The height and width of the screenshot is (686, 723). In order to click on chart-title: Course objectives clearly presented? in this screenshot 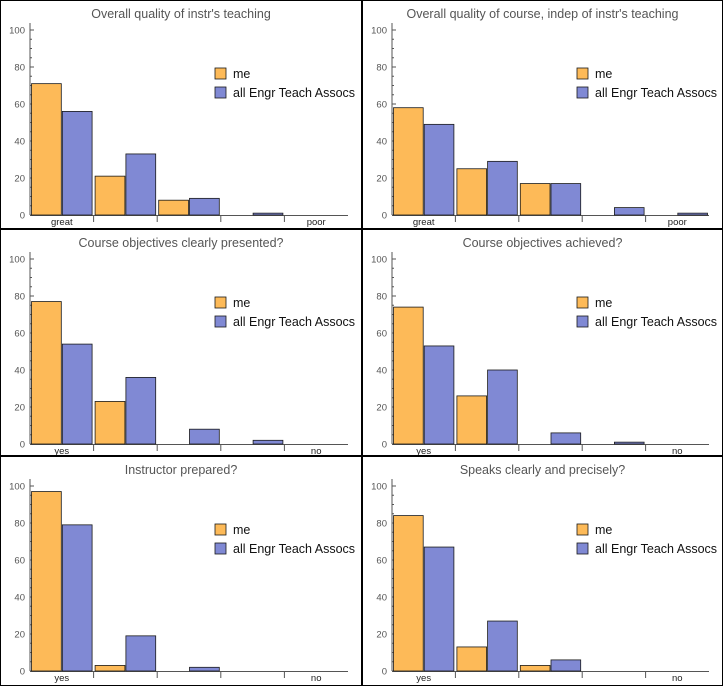, I will do `click(181, 243)`.